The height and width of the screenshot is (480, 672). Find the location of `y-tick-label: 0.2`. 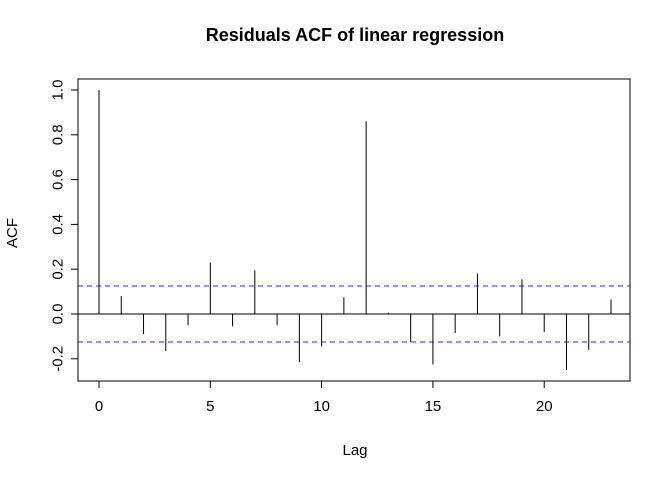

y-tick-label: 0.2 is located at coordinates (58, 269).